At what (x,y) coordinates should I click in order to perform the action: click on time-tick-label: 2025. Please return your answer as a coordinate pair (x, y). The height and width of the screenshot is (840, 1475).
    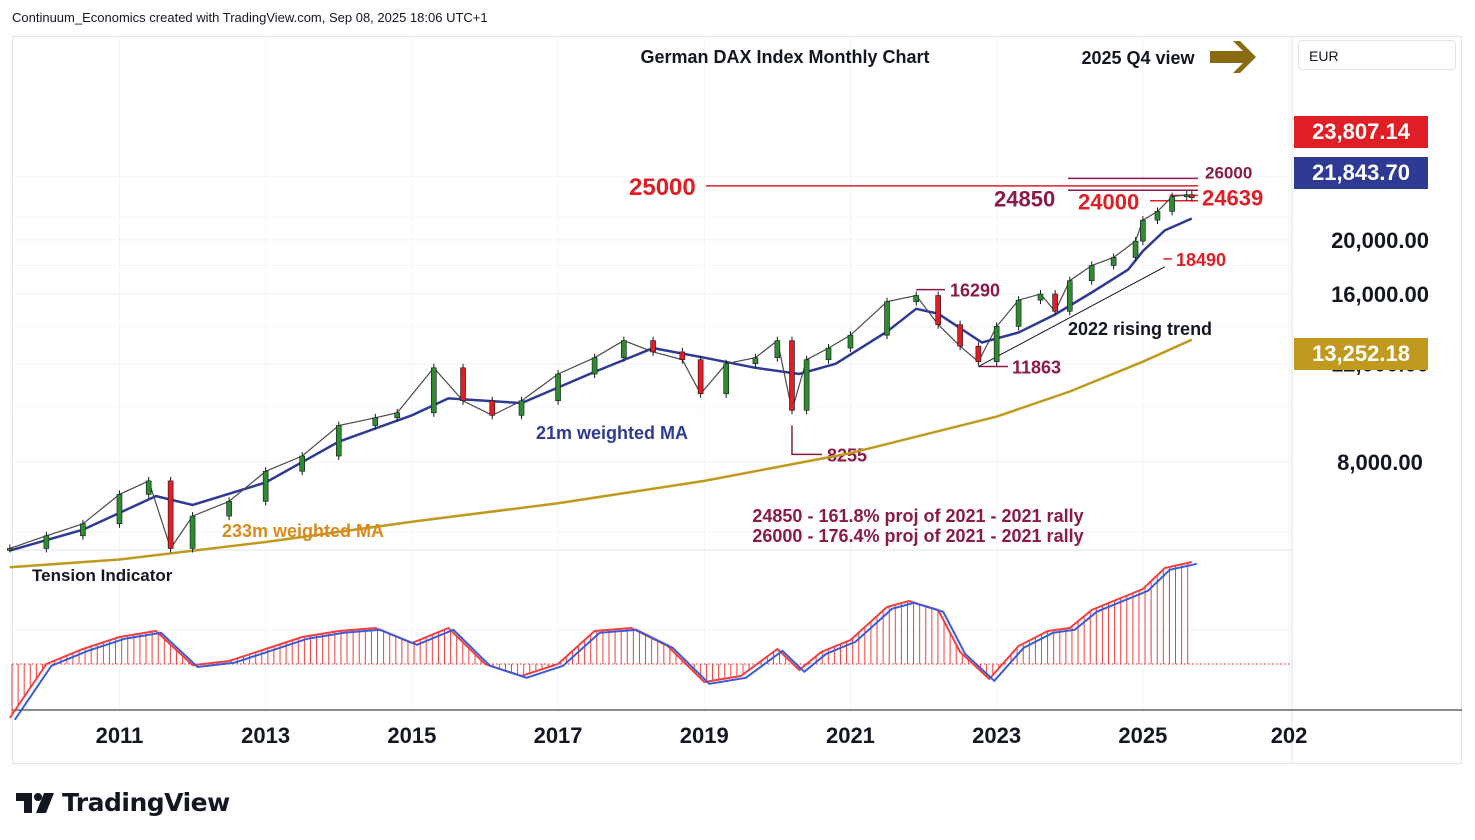
    Looking at the image, I should click on (1142, 735).